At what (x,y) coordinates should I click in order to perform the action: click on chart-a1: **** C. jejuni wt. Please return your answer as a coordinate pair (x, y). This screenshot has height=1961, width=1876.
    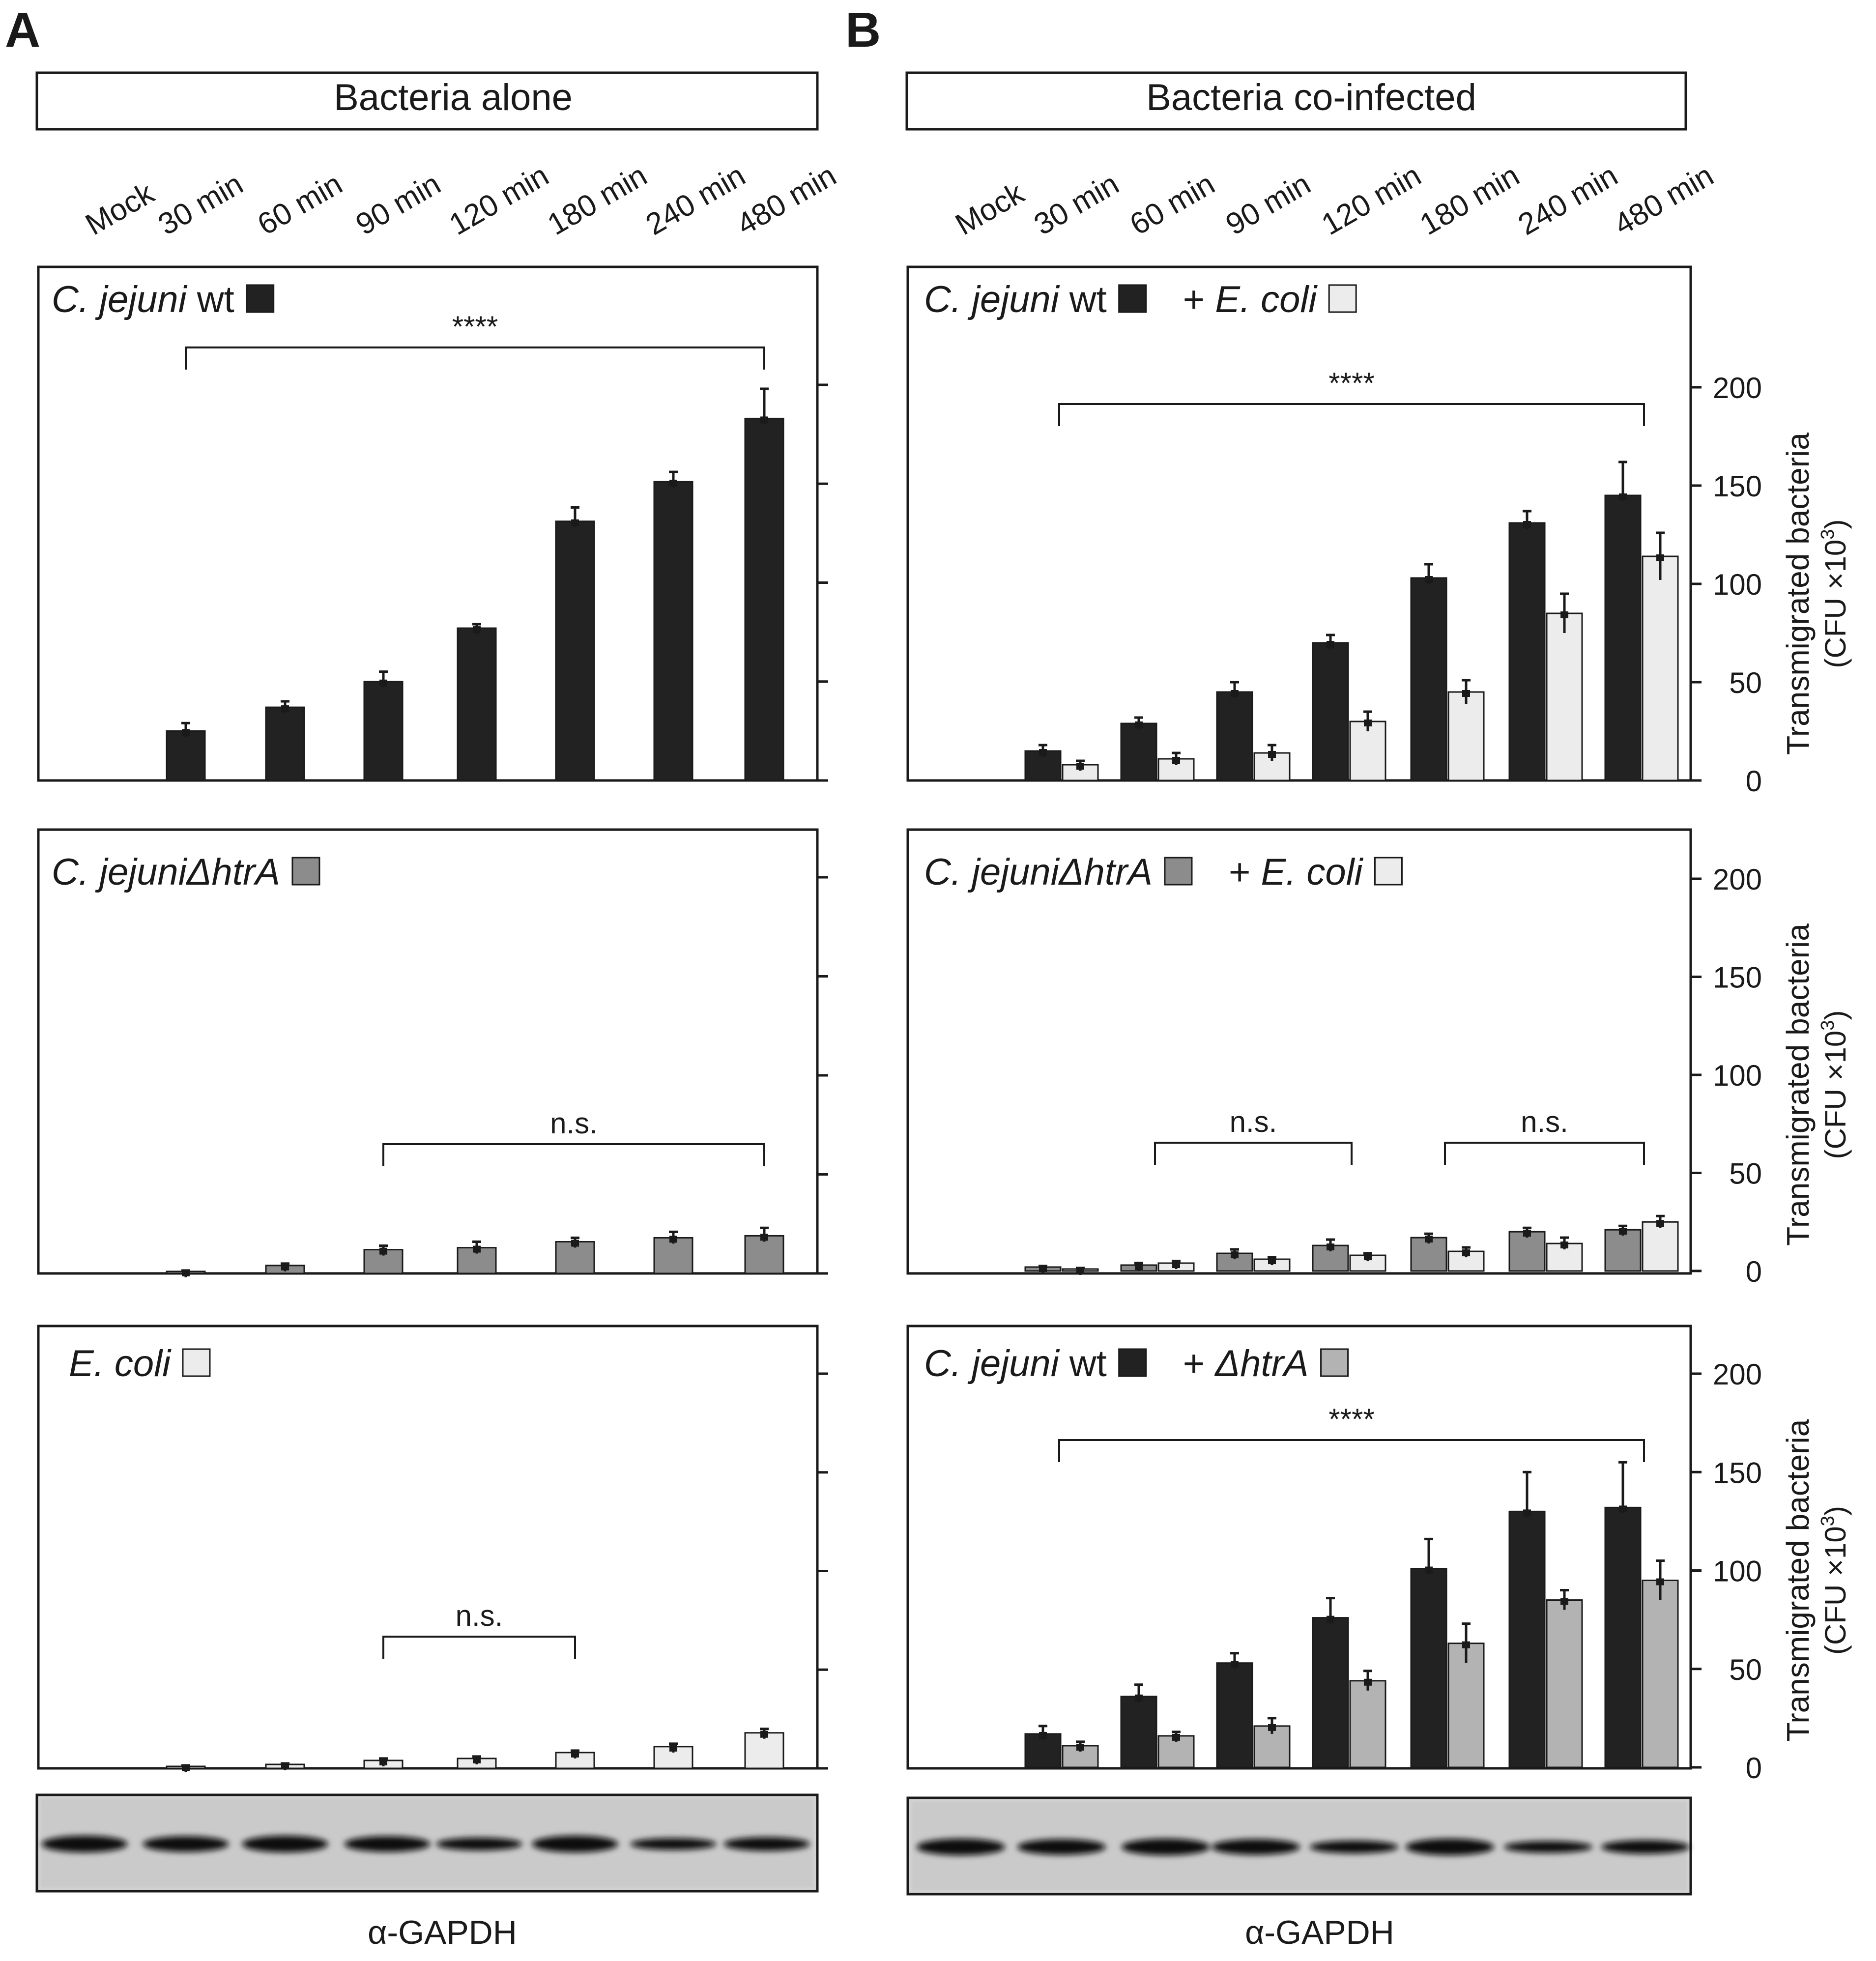
    Looking at the image, I should click on (432, 523).